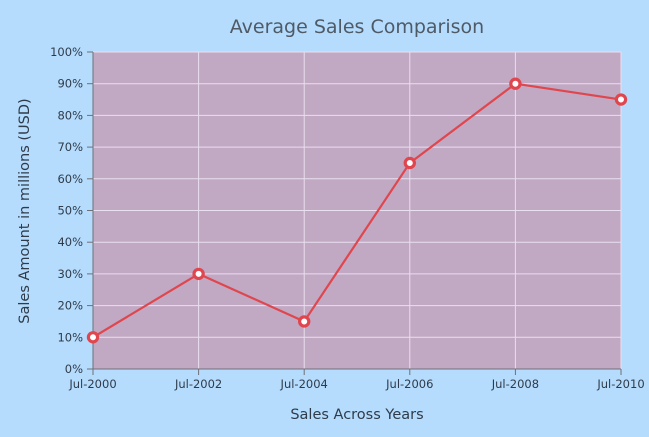 Image resolution: width=649 pixels, height=437 pixels. Describe the element at coordinates (25, 210) in the screenshot. I see `y-axis-title: Sales Amount in millions (USD)` at that location.